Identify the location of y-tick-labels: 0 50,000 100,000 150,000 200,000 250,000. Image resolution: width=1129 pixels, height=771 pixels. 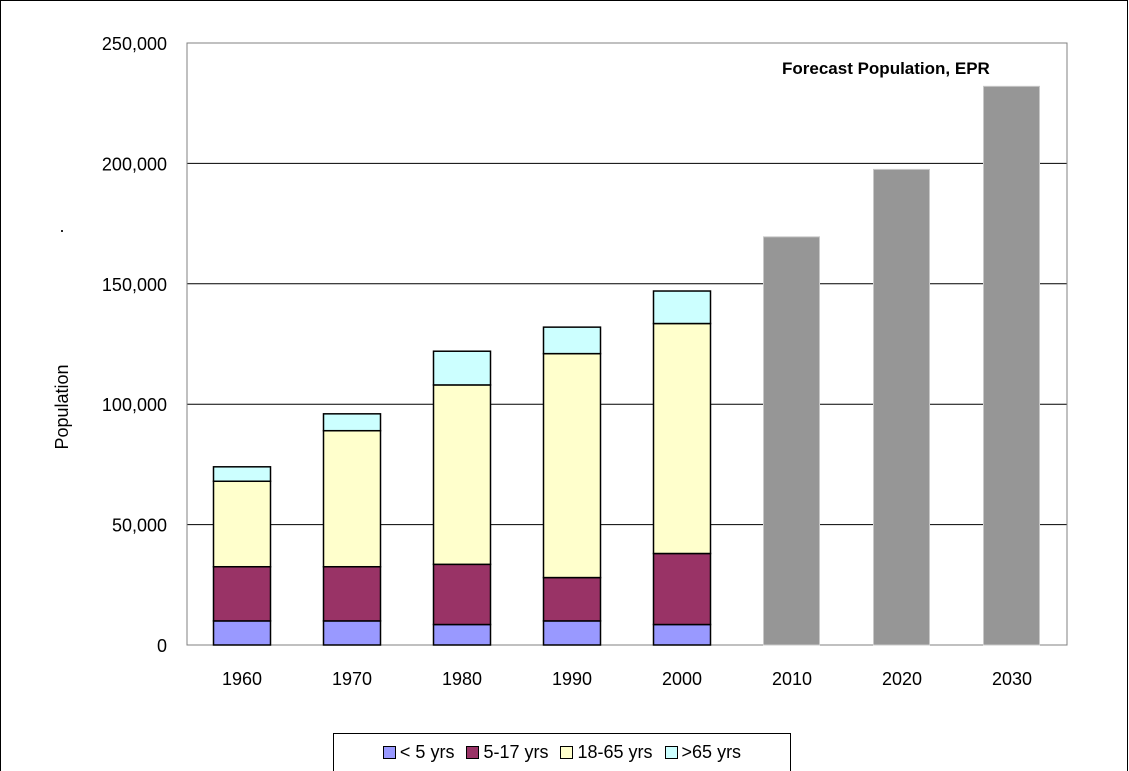
(134, 345).